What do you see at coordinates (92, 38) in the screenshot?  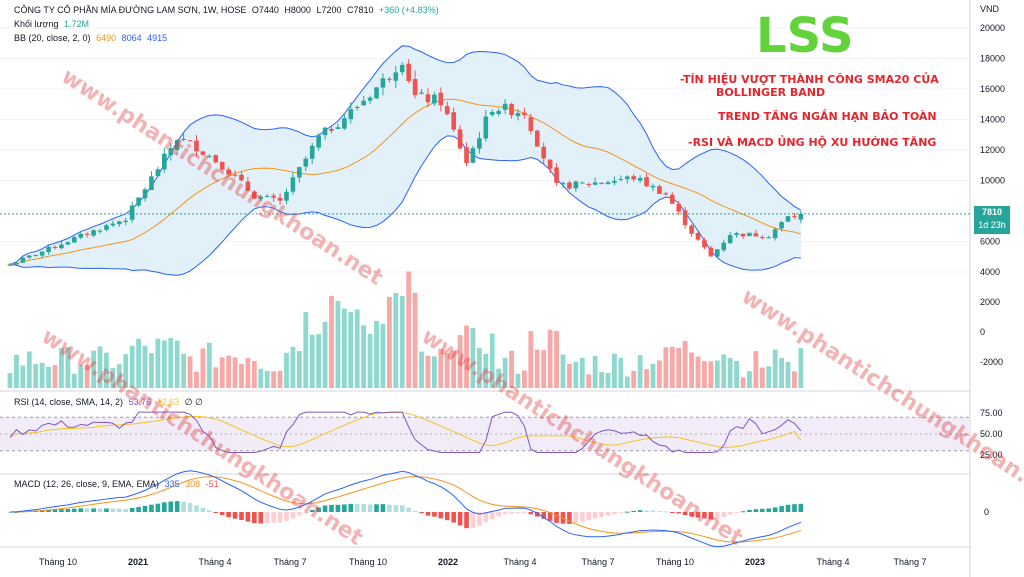 I see `bb-header: BB (20, close, 2, 0) 6490 8064 4915` at bounding box center [92, 38].